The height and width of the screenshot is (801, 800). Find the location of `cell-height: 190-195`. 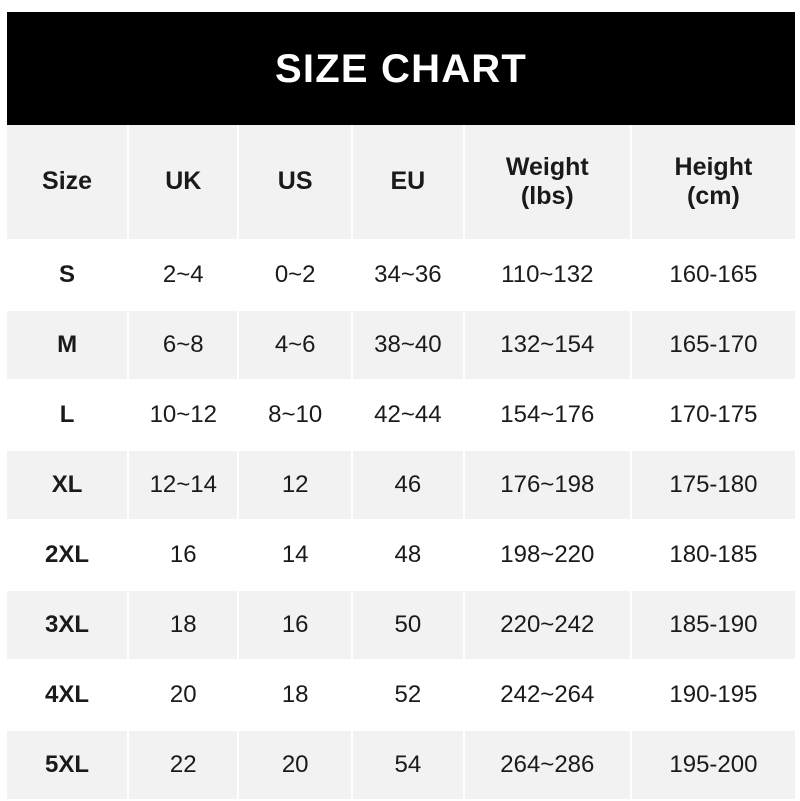

cell-height: 190-195 is located at coordinates (713, 696).